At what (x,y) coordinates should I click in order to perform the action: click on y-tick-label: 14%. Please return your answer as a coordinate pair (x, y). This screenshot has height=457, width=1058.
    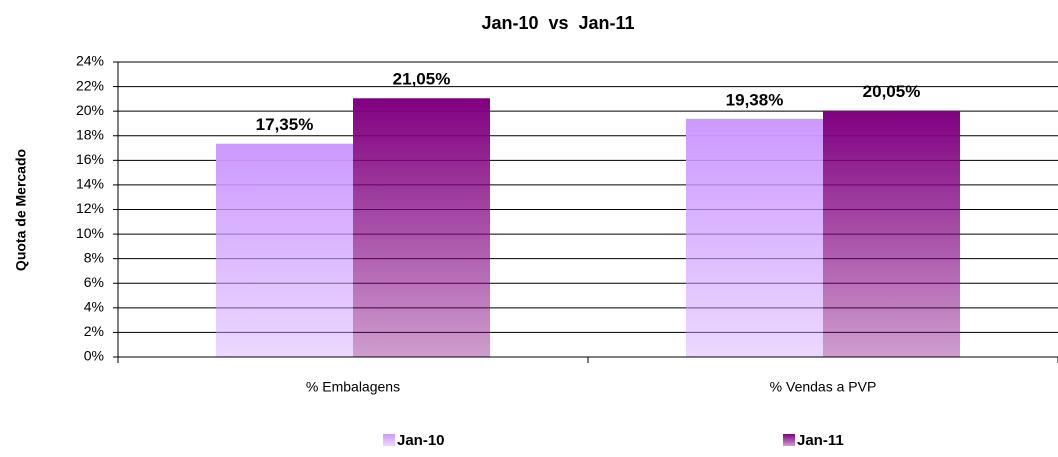
    Looking at the image, I should click on (90, 184).